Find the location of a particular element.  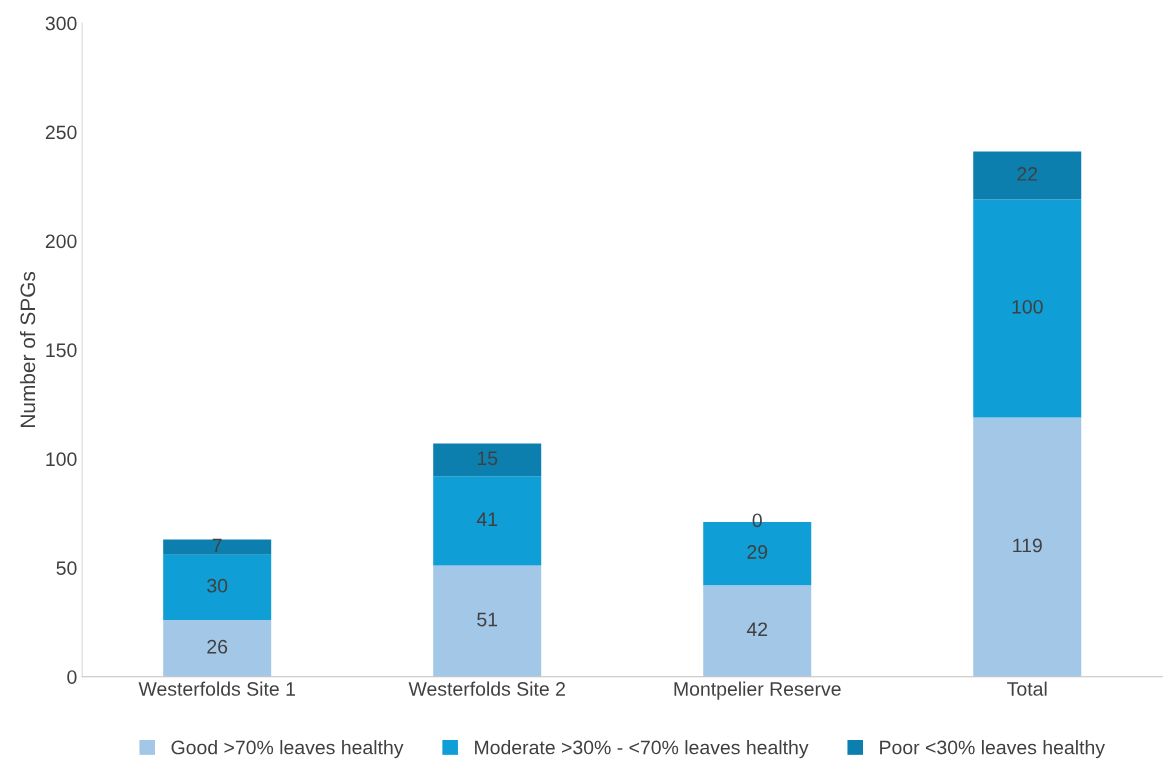

y-tick-label: 0 is located at coordinates (72, 677).